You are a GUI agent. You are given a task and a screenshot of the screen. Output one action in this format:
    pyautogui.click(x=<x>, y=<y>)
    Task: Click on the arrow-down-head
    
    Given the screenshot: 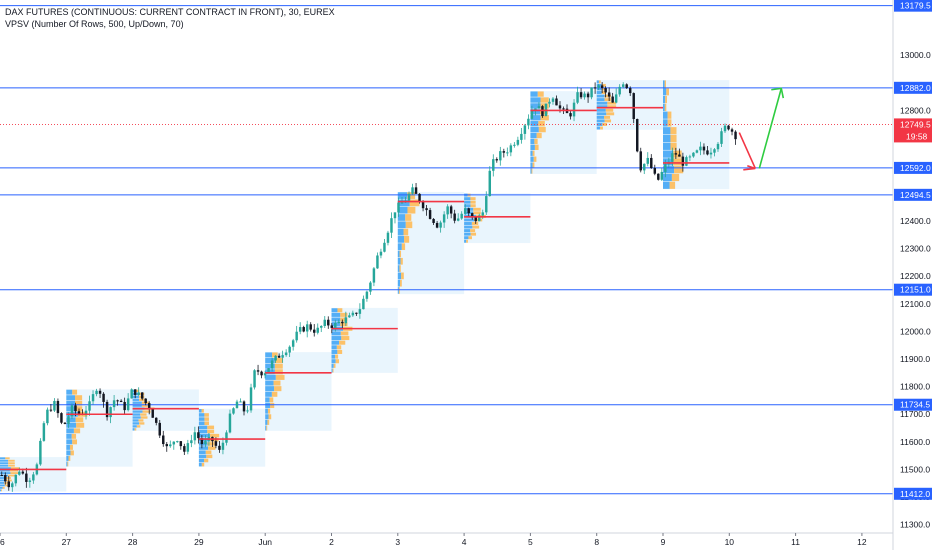 What is the action you would take?
    pyautogui.click(x=749, y=167)
    